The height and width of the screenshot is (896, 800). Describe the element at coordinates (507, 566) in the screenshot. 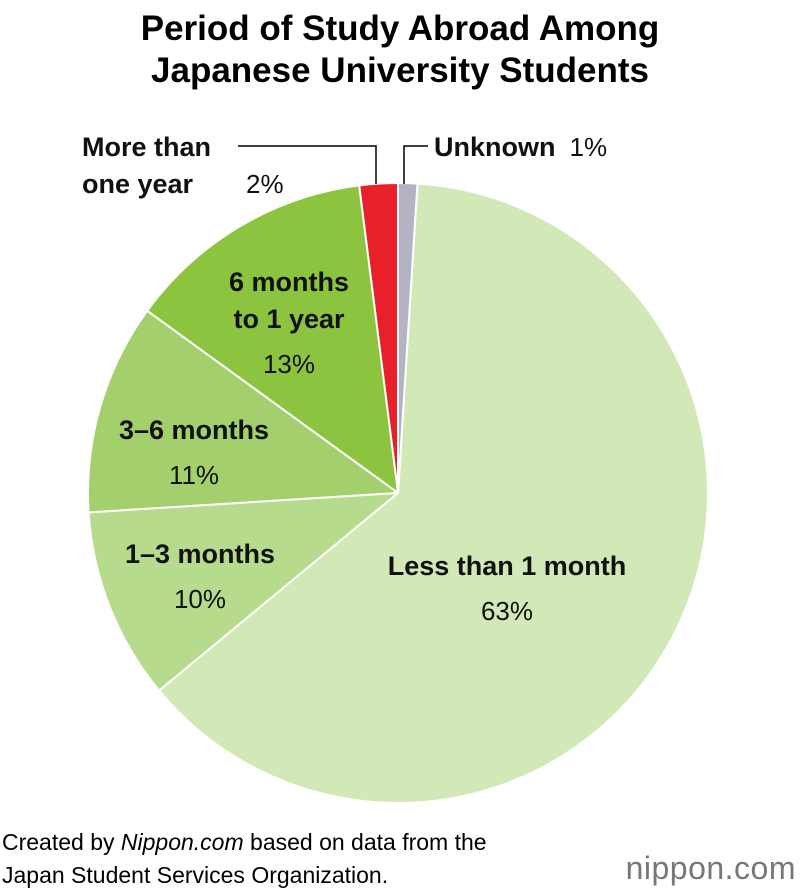

I see `category-name: Less than 1 month` at that location.